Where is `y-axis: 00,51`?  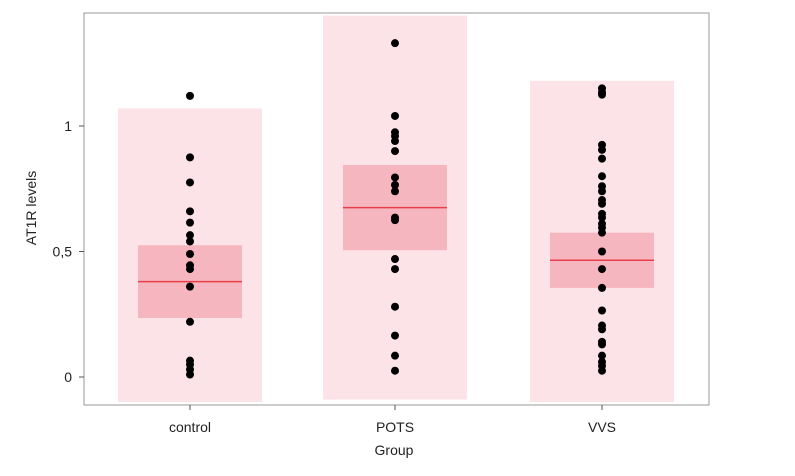 y-axis: 00,51 is located at coordinates (68, 251).